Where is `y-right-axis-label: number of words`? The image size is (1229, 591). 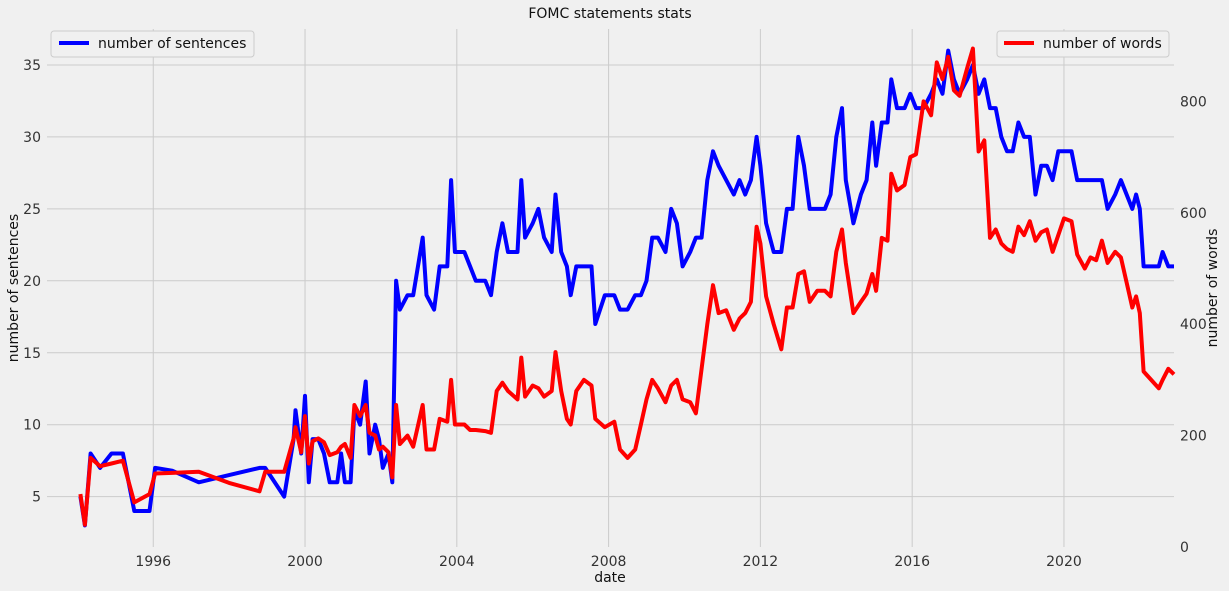
y-right-axis-label: number of words is located at coordinates (1213, 288).